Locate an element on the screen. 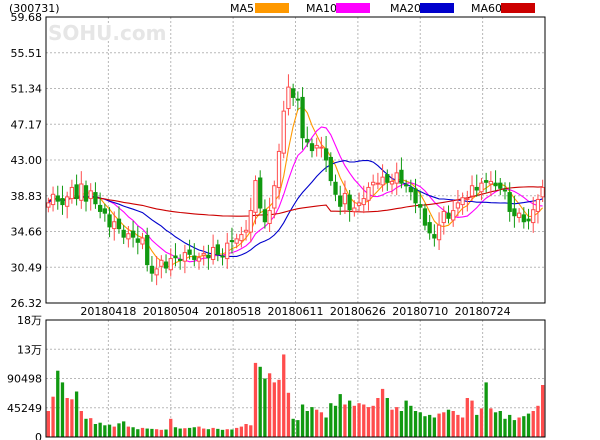 This screenshot has width=600, height=440. stock-code: (300731) is located at coordinates (34, 8).